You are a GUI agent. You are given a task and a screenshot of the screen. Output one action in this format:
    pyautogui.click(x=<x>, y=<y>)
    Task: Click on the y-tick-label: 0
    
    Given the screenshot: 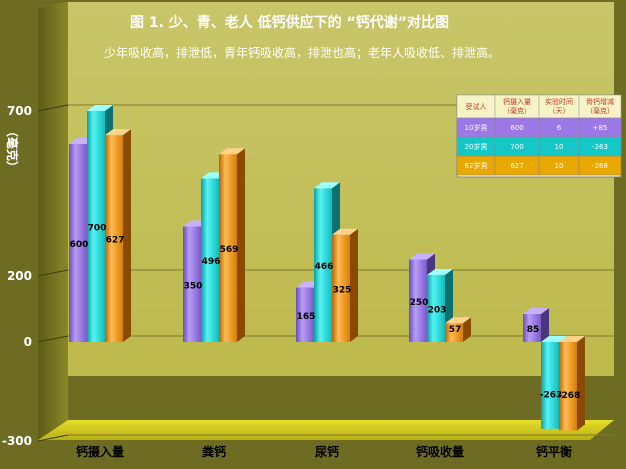 What is the action you would take?
    pyautogui.click(x=28, y=342)
    